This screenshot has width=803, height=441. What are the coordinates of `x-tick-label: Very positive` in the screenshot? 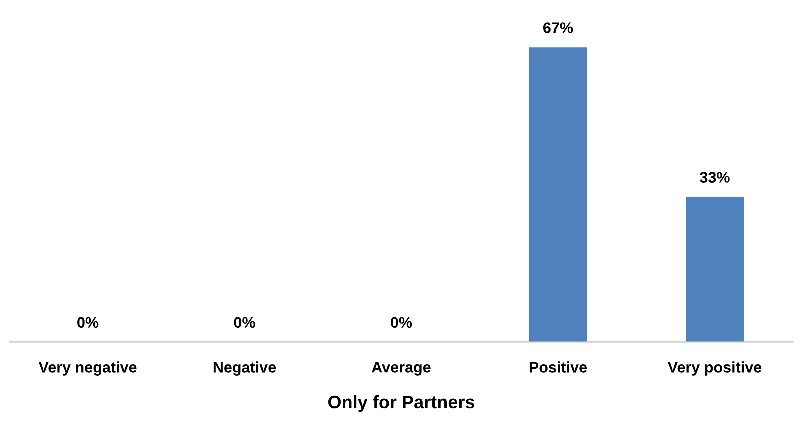 It's located at (715, 369).